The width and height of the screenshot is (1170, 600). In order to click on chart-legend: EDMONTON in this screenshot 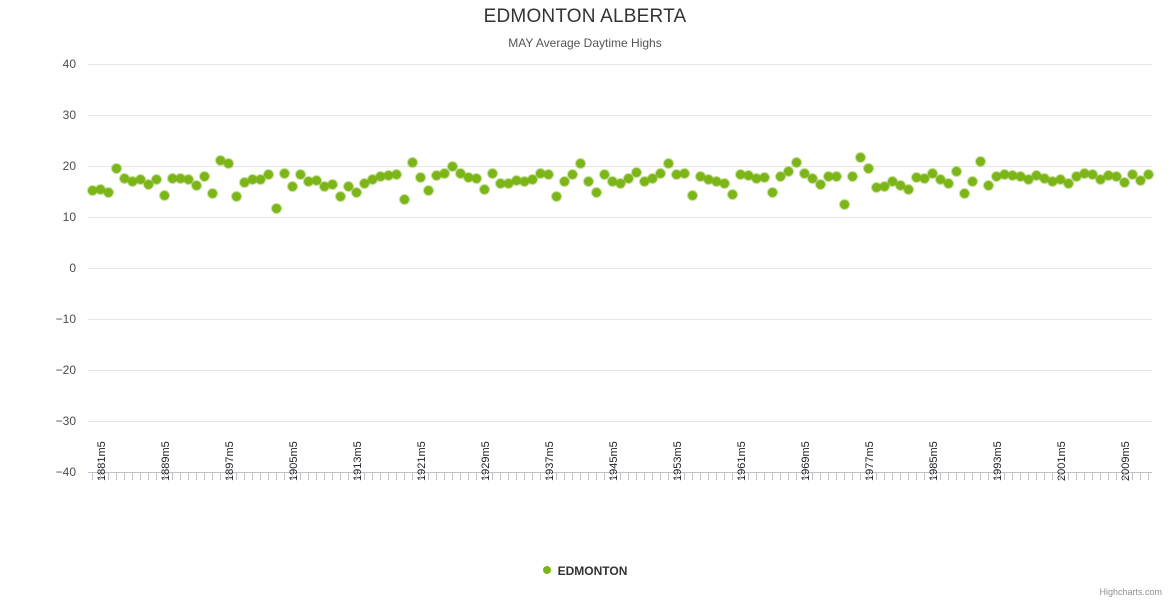, I will do `click(585, 570)`.